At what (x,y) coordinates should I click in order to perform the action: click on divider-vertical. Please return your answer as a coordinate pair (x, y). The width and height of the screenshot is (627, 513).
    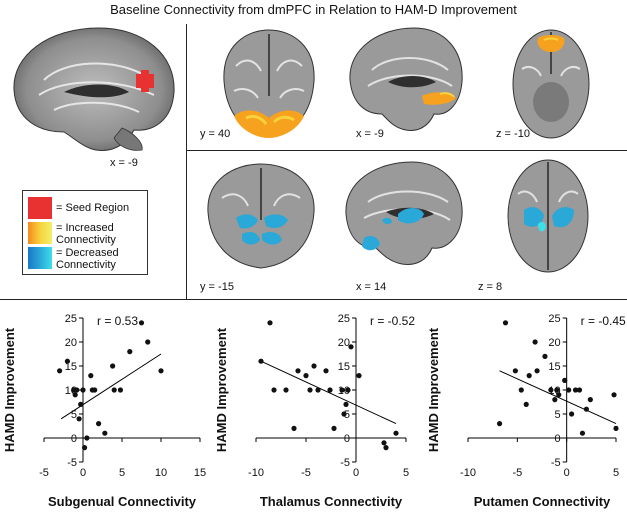
    Looking at the image, I should click on (186, 161).